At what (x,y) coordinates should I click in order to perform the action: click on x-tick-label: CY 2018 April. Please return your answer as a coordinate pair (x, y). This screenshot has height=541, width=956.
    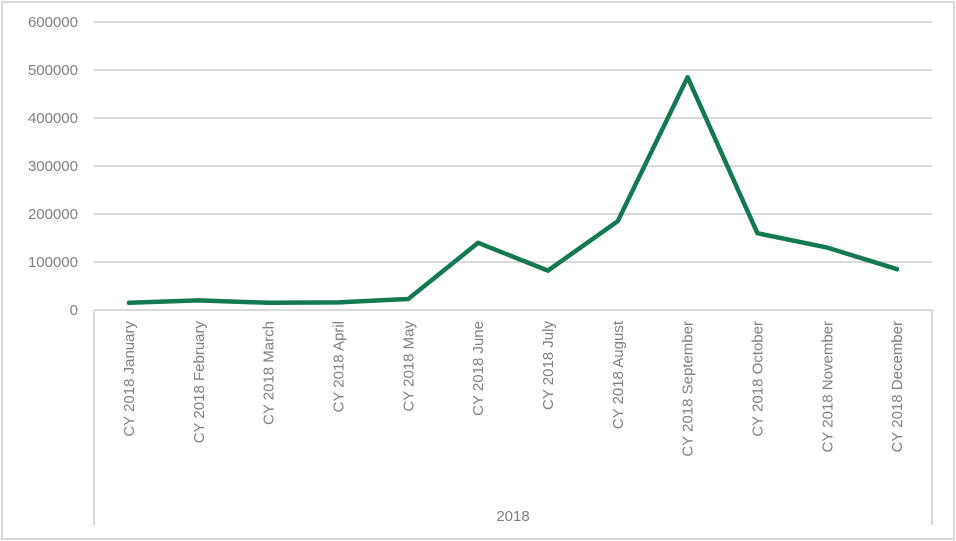
    Looking at the image, I should click on (338, 366).